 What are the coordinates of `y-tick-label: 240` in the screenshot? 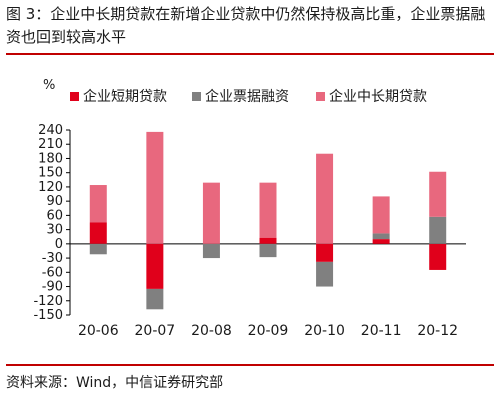 It's located at (50, 130).